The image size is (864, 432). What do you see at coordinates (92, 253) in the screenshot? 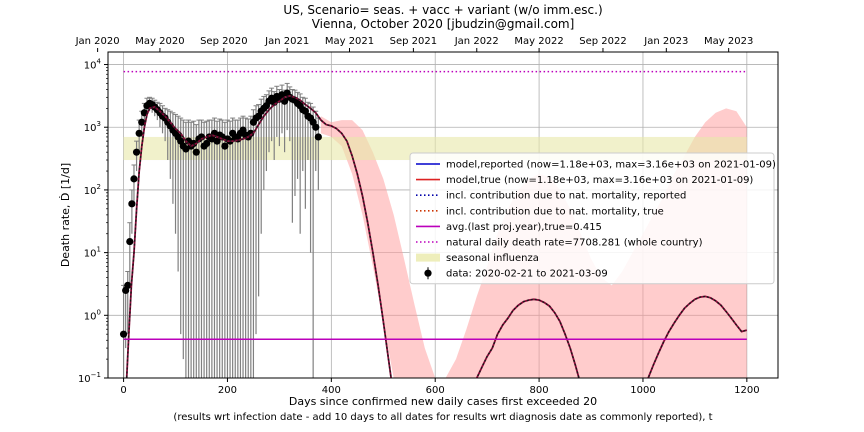
I see `y-tick-label: 10¹` at bounding box center [92, 253].